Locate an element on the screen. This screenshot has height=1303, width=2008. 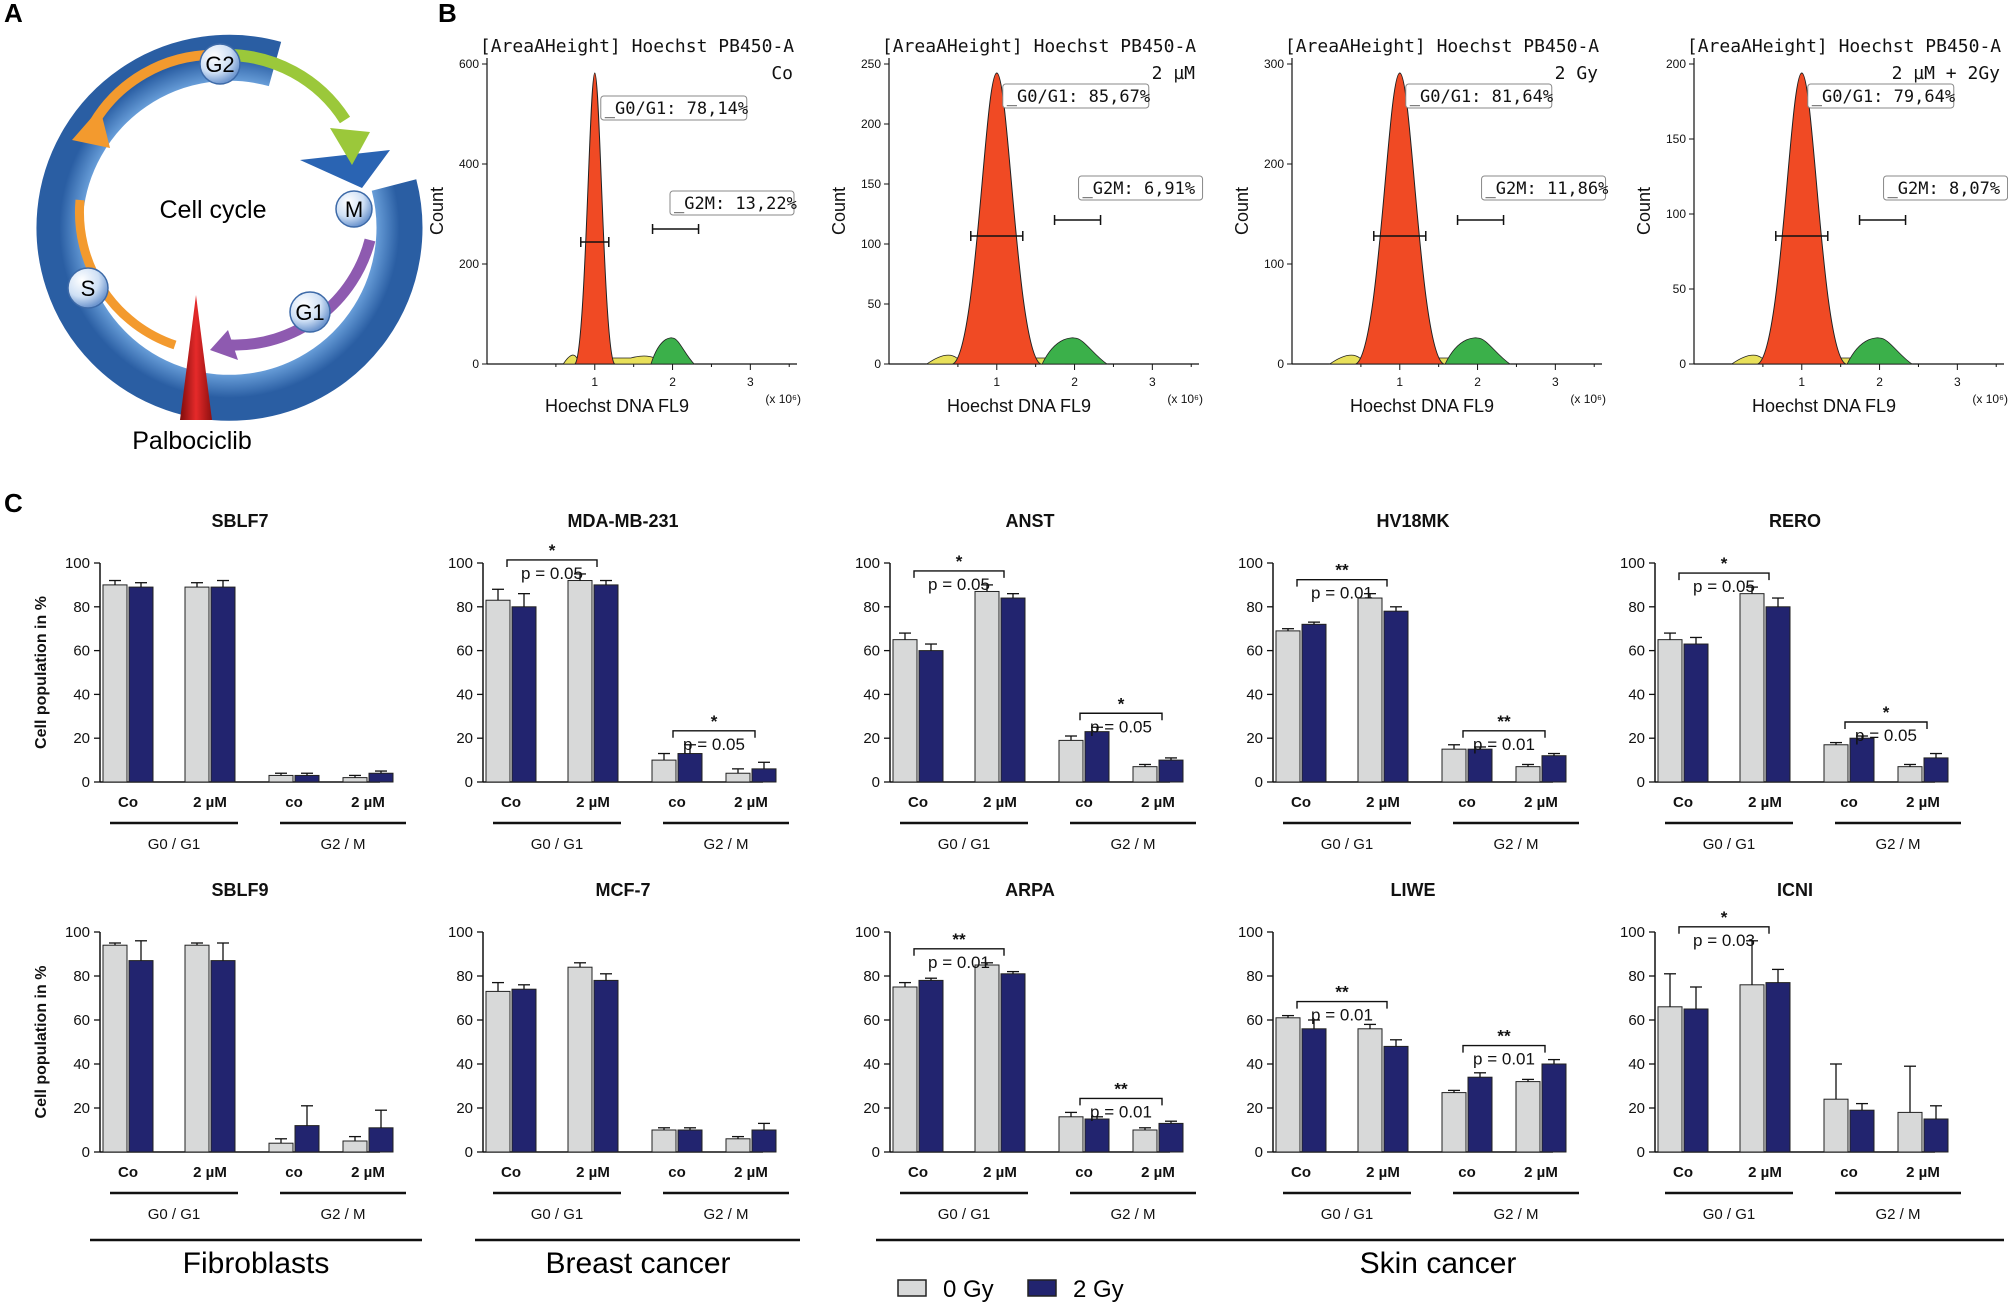
gate-g0g1-box is located at coordinates (674, 108).